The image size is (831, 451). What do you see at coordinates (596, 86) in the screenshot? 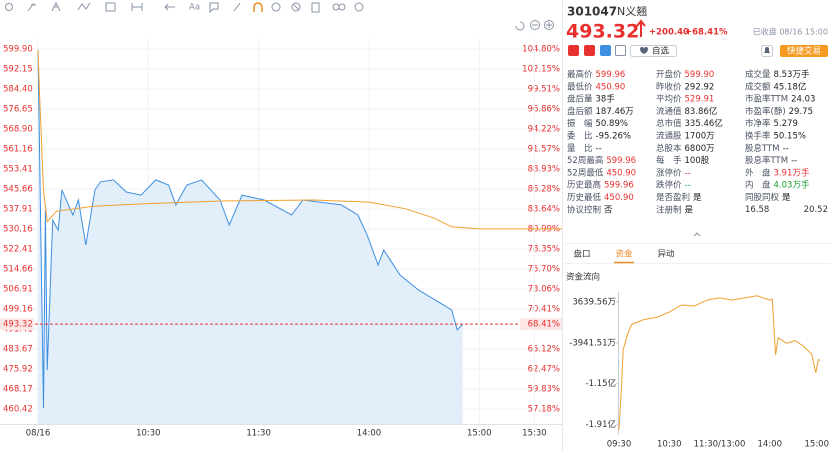
I see `stat-cell: 最低价 450.90` at bounding box center [596, 86].